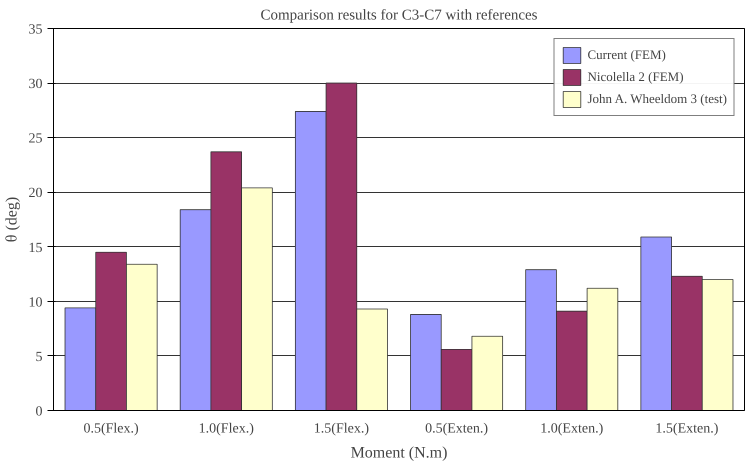  What do you see at coordinates (35, 248) in the screenshot?
I see `y-tick-label: 15` at bounding box center [35, 248].